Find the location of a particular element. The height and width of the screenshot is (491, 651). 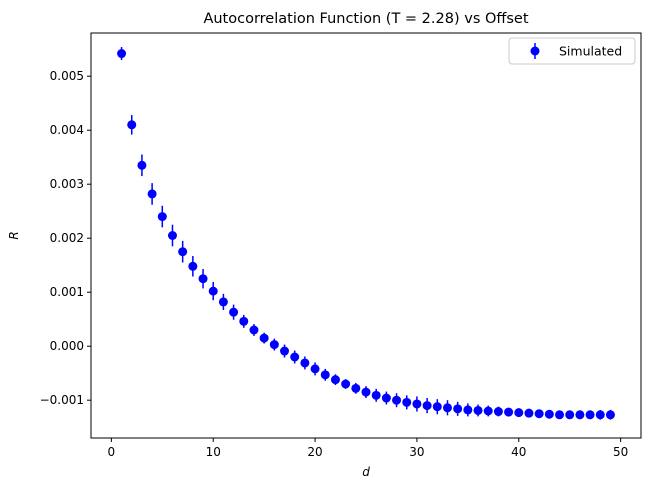

y-tick-label: 0.000 is located at coordinates (67, 346).